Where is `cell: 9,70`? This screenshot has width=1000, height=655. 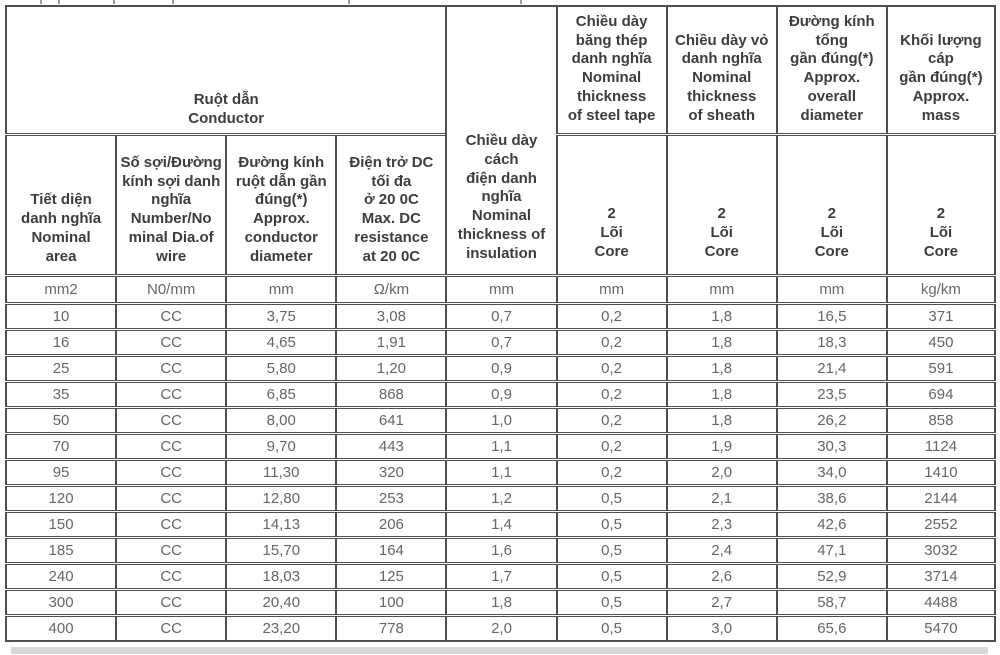 cell: 9,70 is located at coordinates (280, 446).